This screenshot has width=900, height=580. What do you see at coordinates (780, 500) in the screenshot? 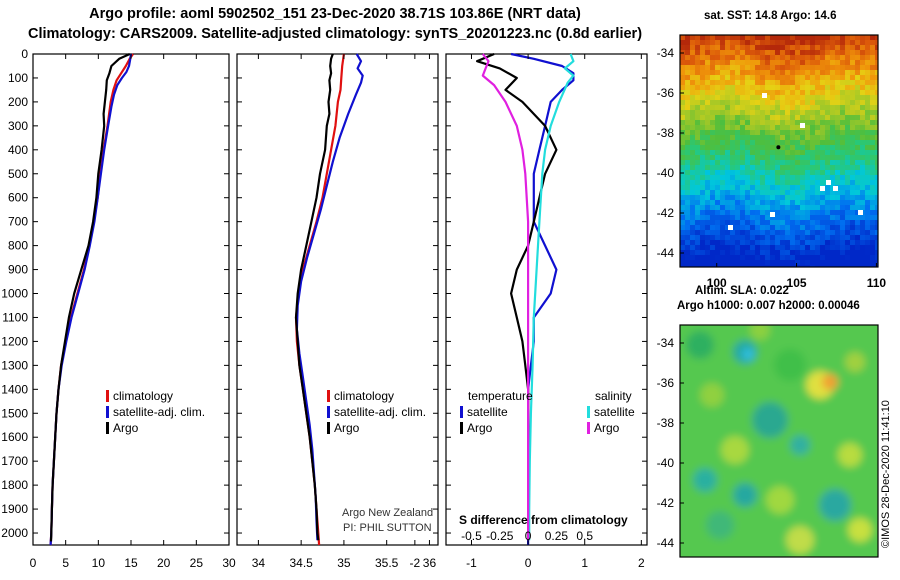
I see `sla-anomaly-blob` at bounding box center [780, 500].